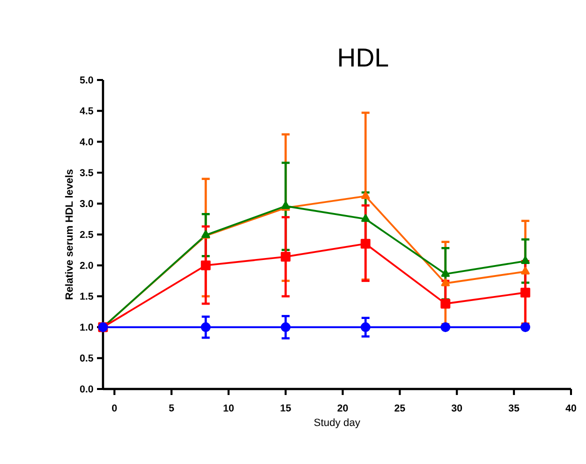 The width and height of the screenshot is (586, 464). I want to click on x-tick-label: 10, so click(229, 408).